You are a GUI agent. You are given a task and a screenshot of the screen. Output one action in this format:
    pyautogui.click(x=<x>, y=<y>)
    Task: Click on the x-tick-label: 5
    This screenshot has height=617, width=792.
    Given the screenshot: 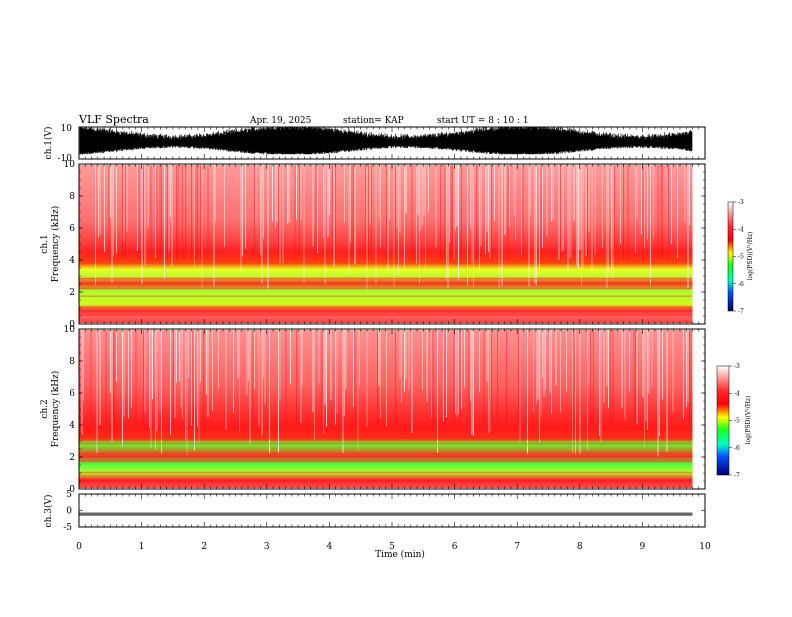 What is the action you would take?
    pyautogui.click(x=392, y=547)
    